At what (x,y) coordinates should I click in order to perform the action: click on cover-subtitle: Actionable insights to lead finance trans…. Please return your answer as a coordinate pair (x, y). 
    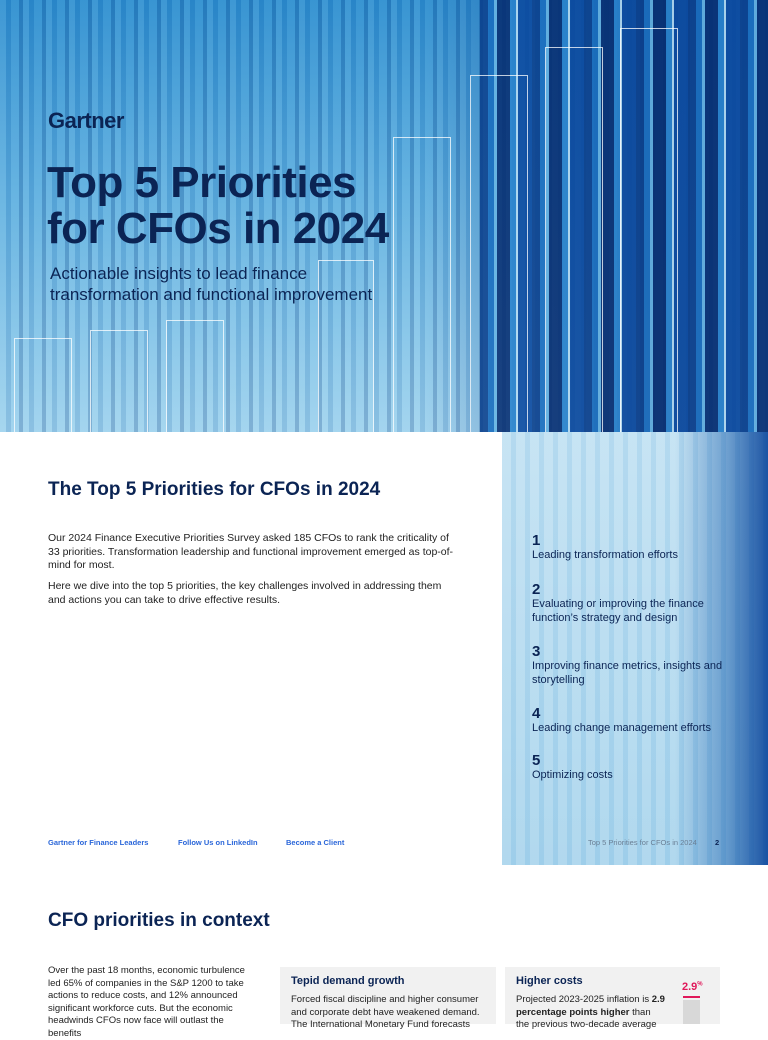
    Looking at the image, I should click on (211, 284).